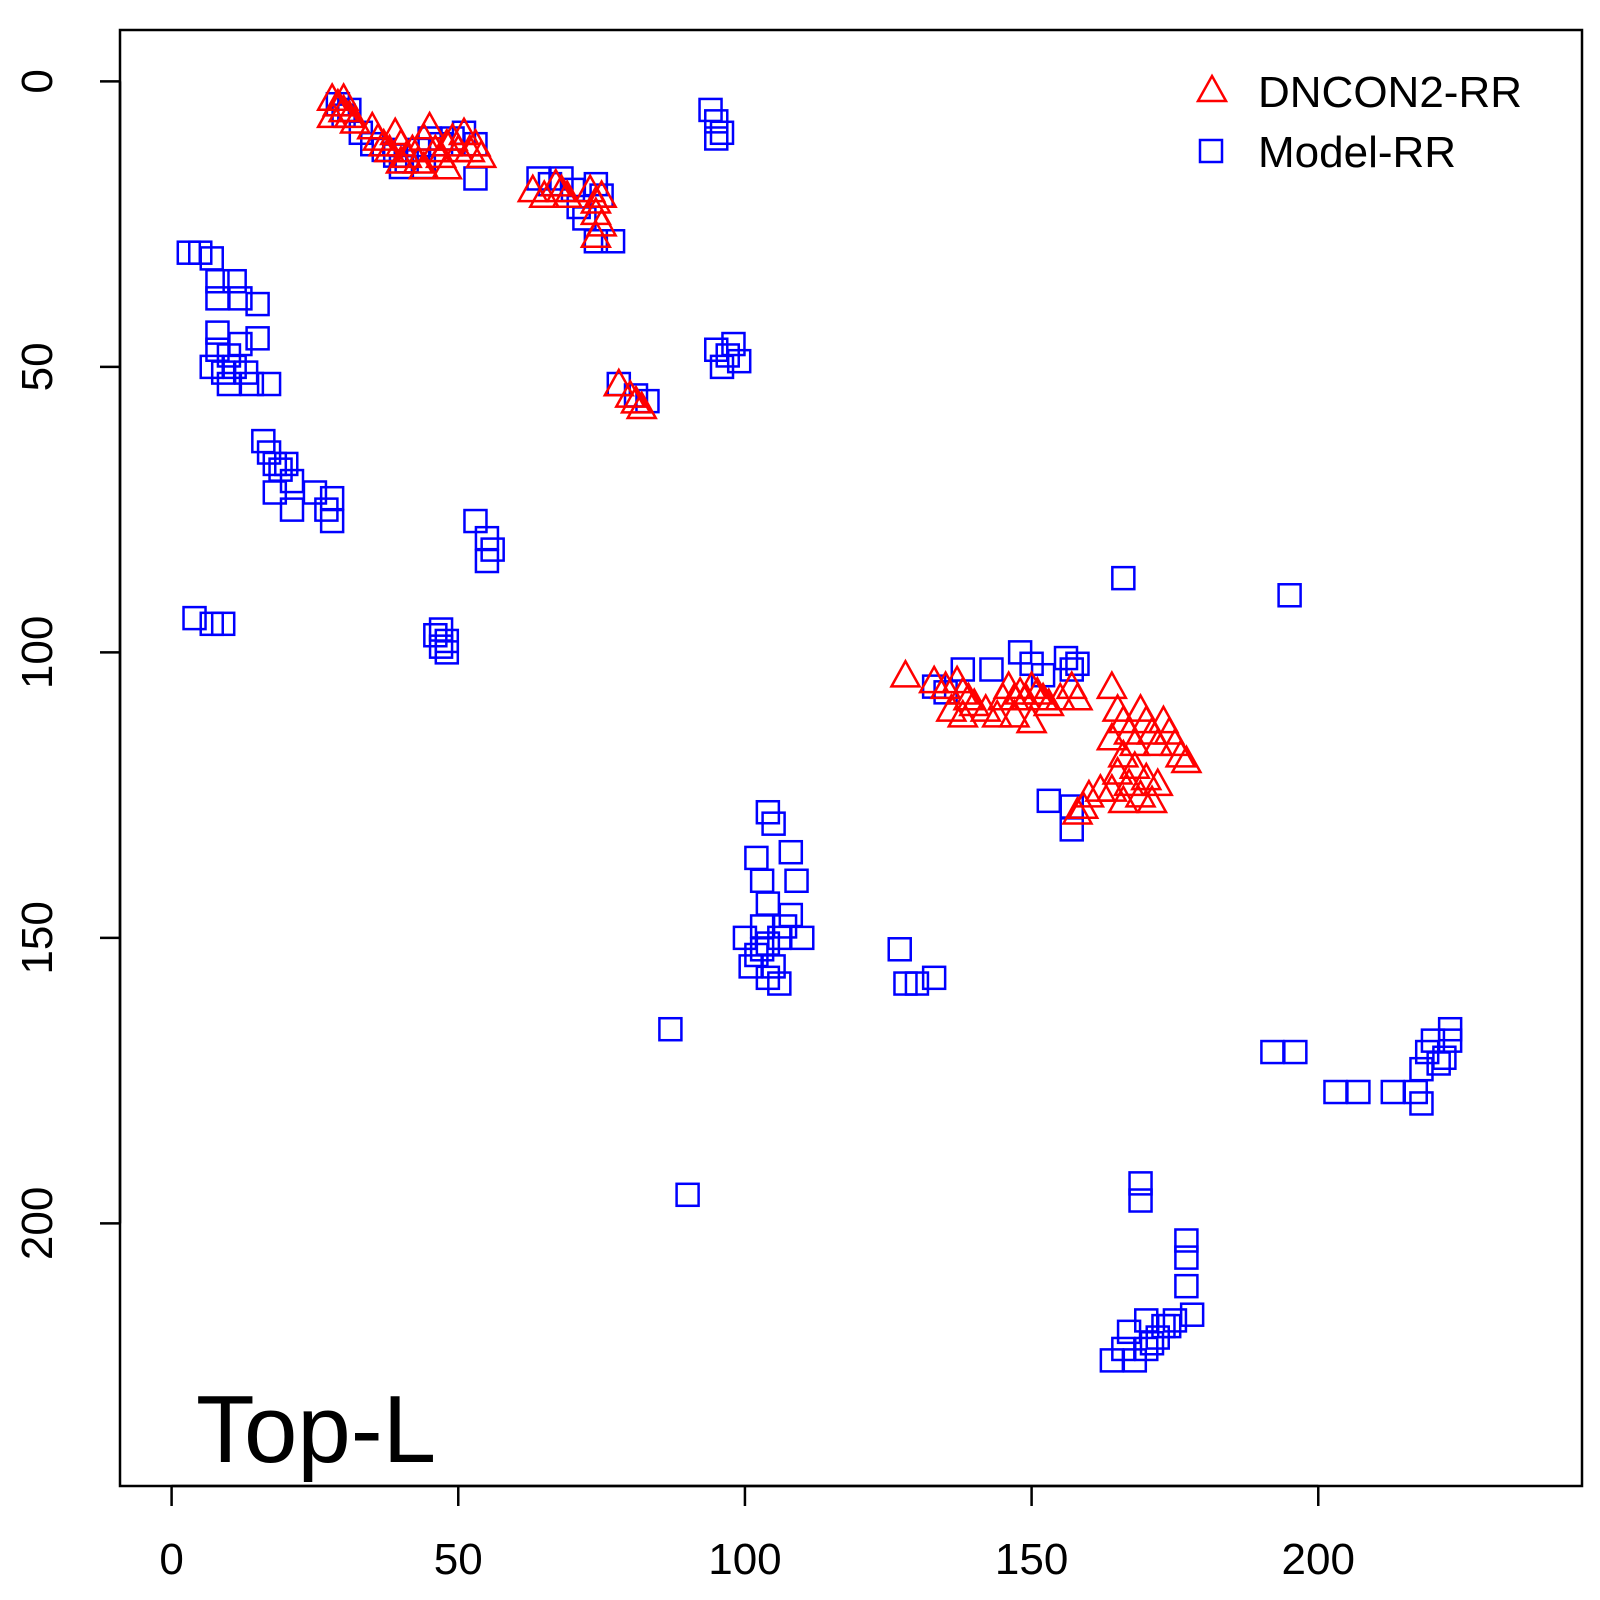  What do you see at coordinates (1358, 122) in the screenshot?
I see `legend: DNCON2-RR Model-RR` at bounding box center [1358, 122].